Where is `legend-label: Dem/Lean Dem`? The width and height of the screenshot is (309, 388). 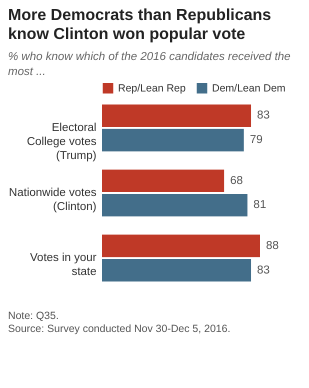 legend-label: Dem/Lean Dem is located at coordinates (249, 88).